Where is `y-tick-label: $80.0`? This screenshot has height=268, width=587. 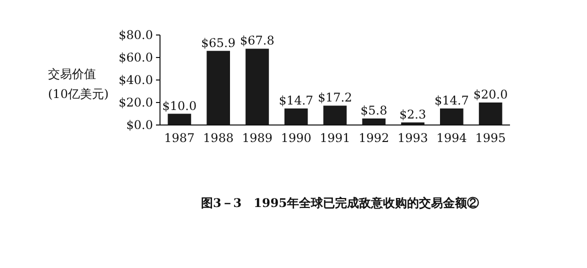
y-tick-label: $80.0 is located at coordinates (135, 35).